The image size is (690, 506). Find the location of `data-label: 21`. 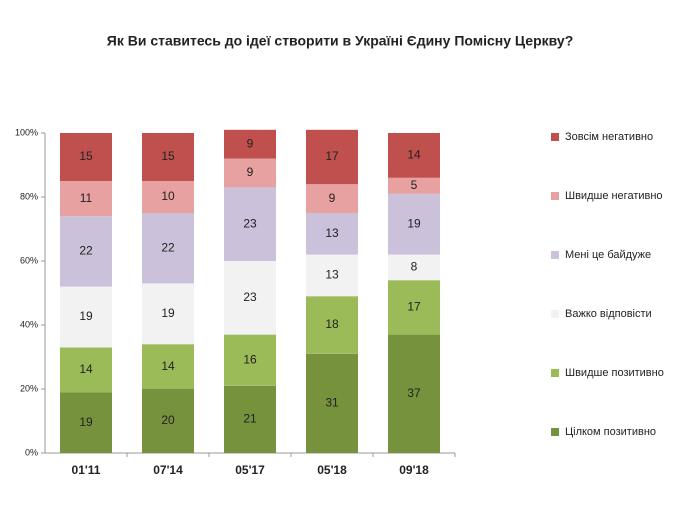

data-label: 21 is located at coordinates (250, 419).